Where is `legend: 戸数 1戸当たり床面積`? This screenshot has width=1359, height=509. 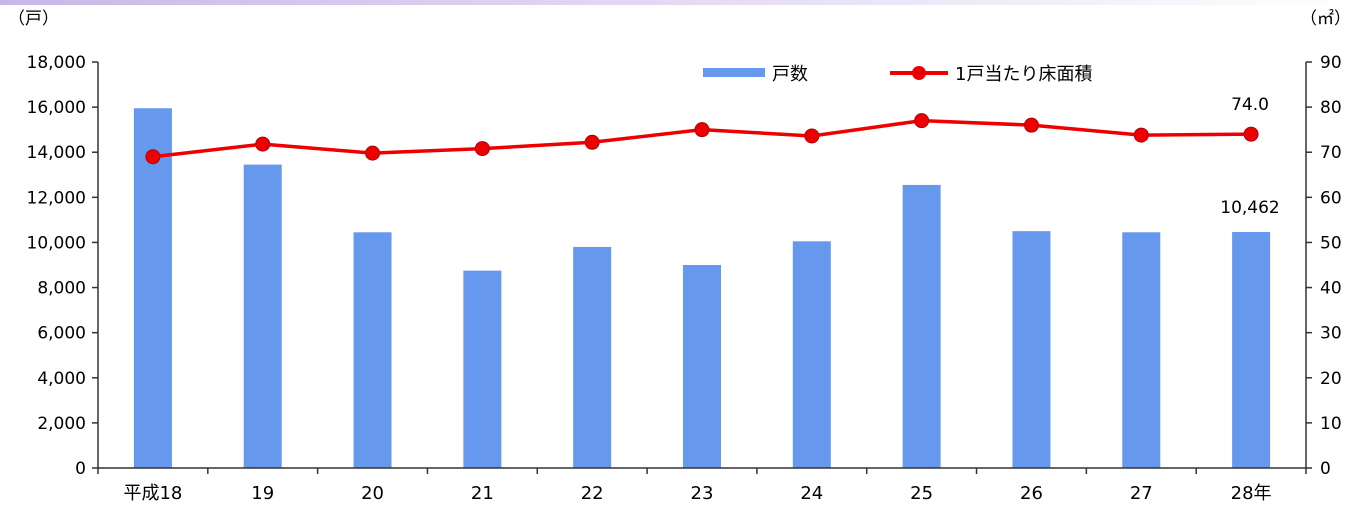
legend: 戸数 1戸当たり床面積 is located at coordinates (897, 74).